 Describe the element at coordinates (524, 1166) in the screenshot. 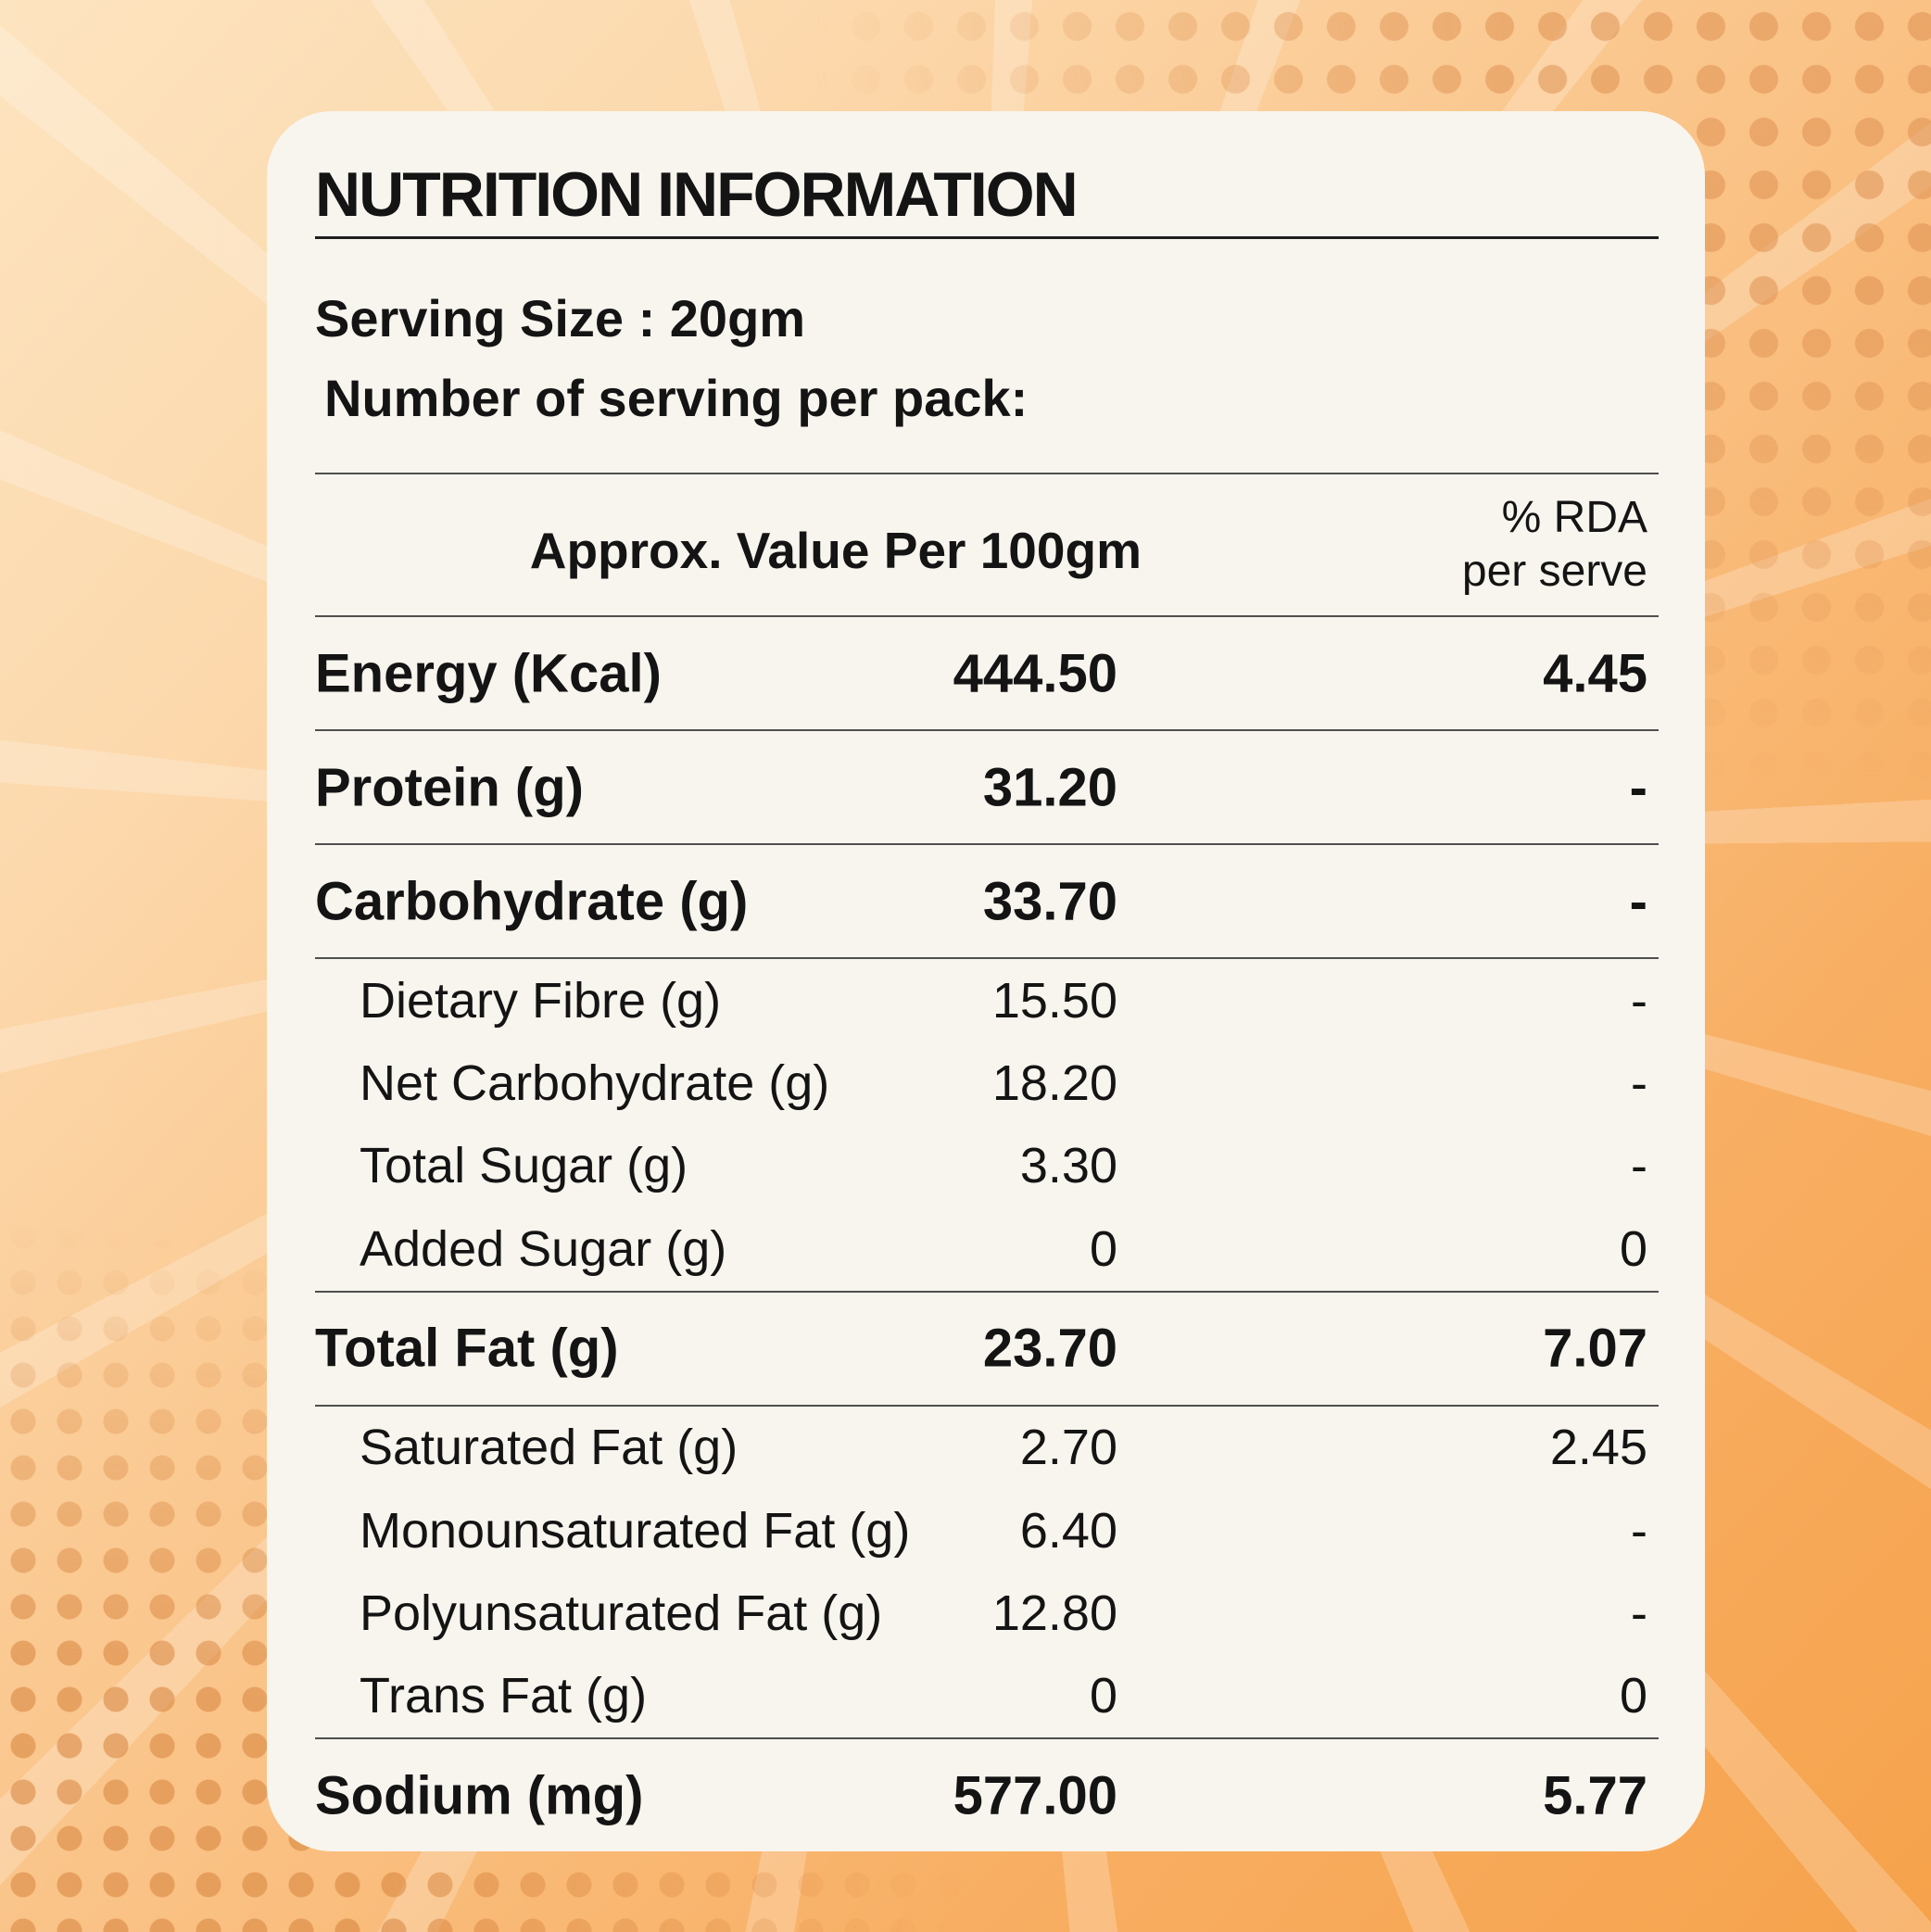

I see `row-label: Total Sugar (g)` at that location.